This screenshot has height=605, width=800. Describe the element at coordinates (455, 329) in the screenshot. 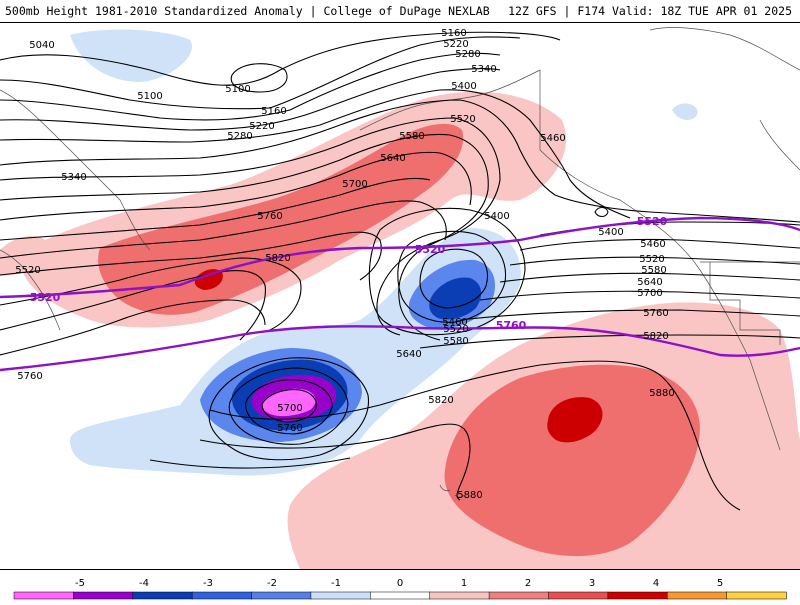

I see `contour-label-5520c: 5520` at that location.